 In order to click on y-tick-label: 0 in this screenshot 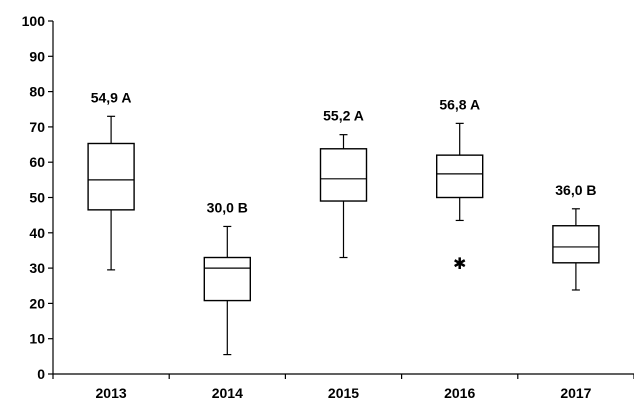, I will do `click(41, 374)`.